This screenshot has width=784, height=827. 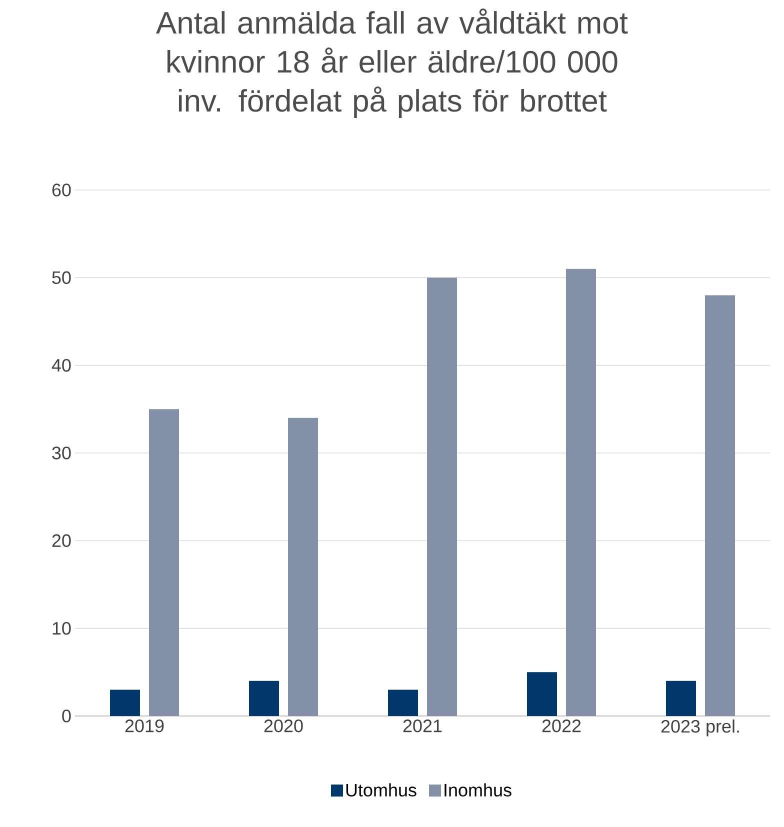 I want to click on y-tick-label: 60, so click(x=61, y=190).